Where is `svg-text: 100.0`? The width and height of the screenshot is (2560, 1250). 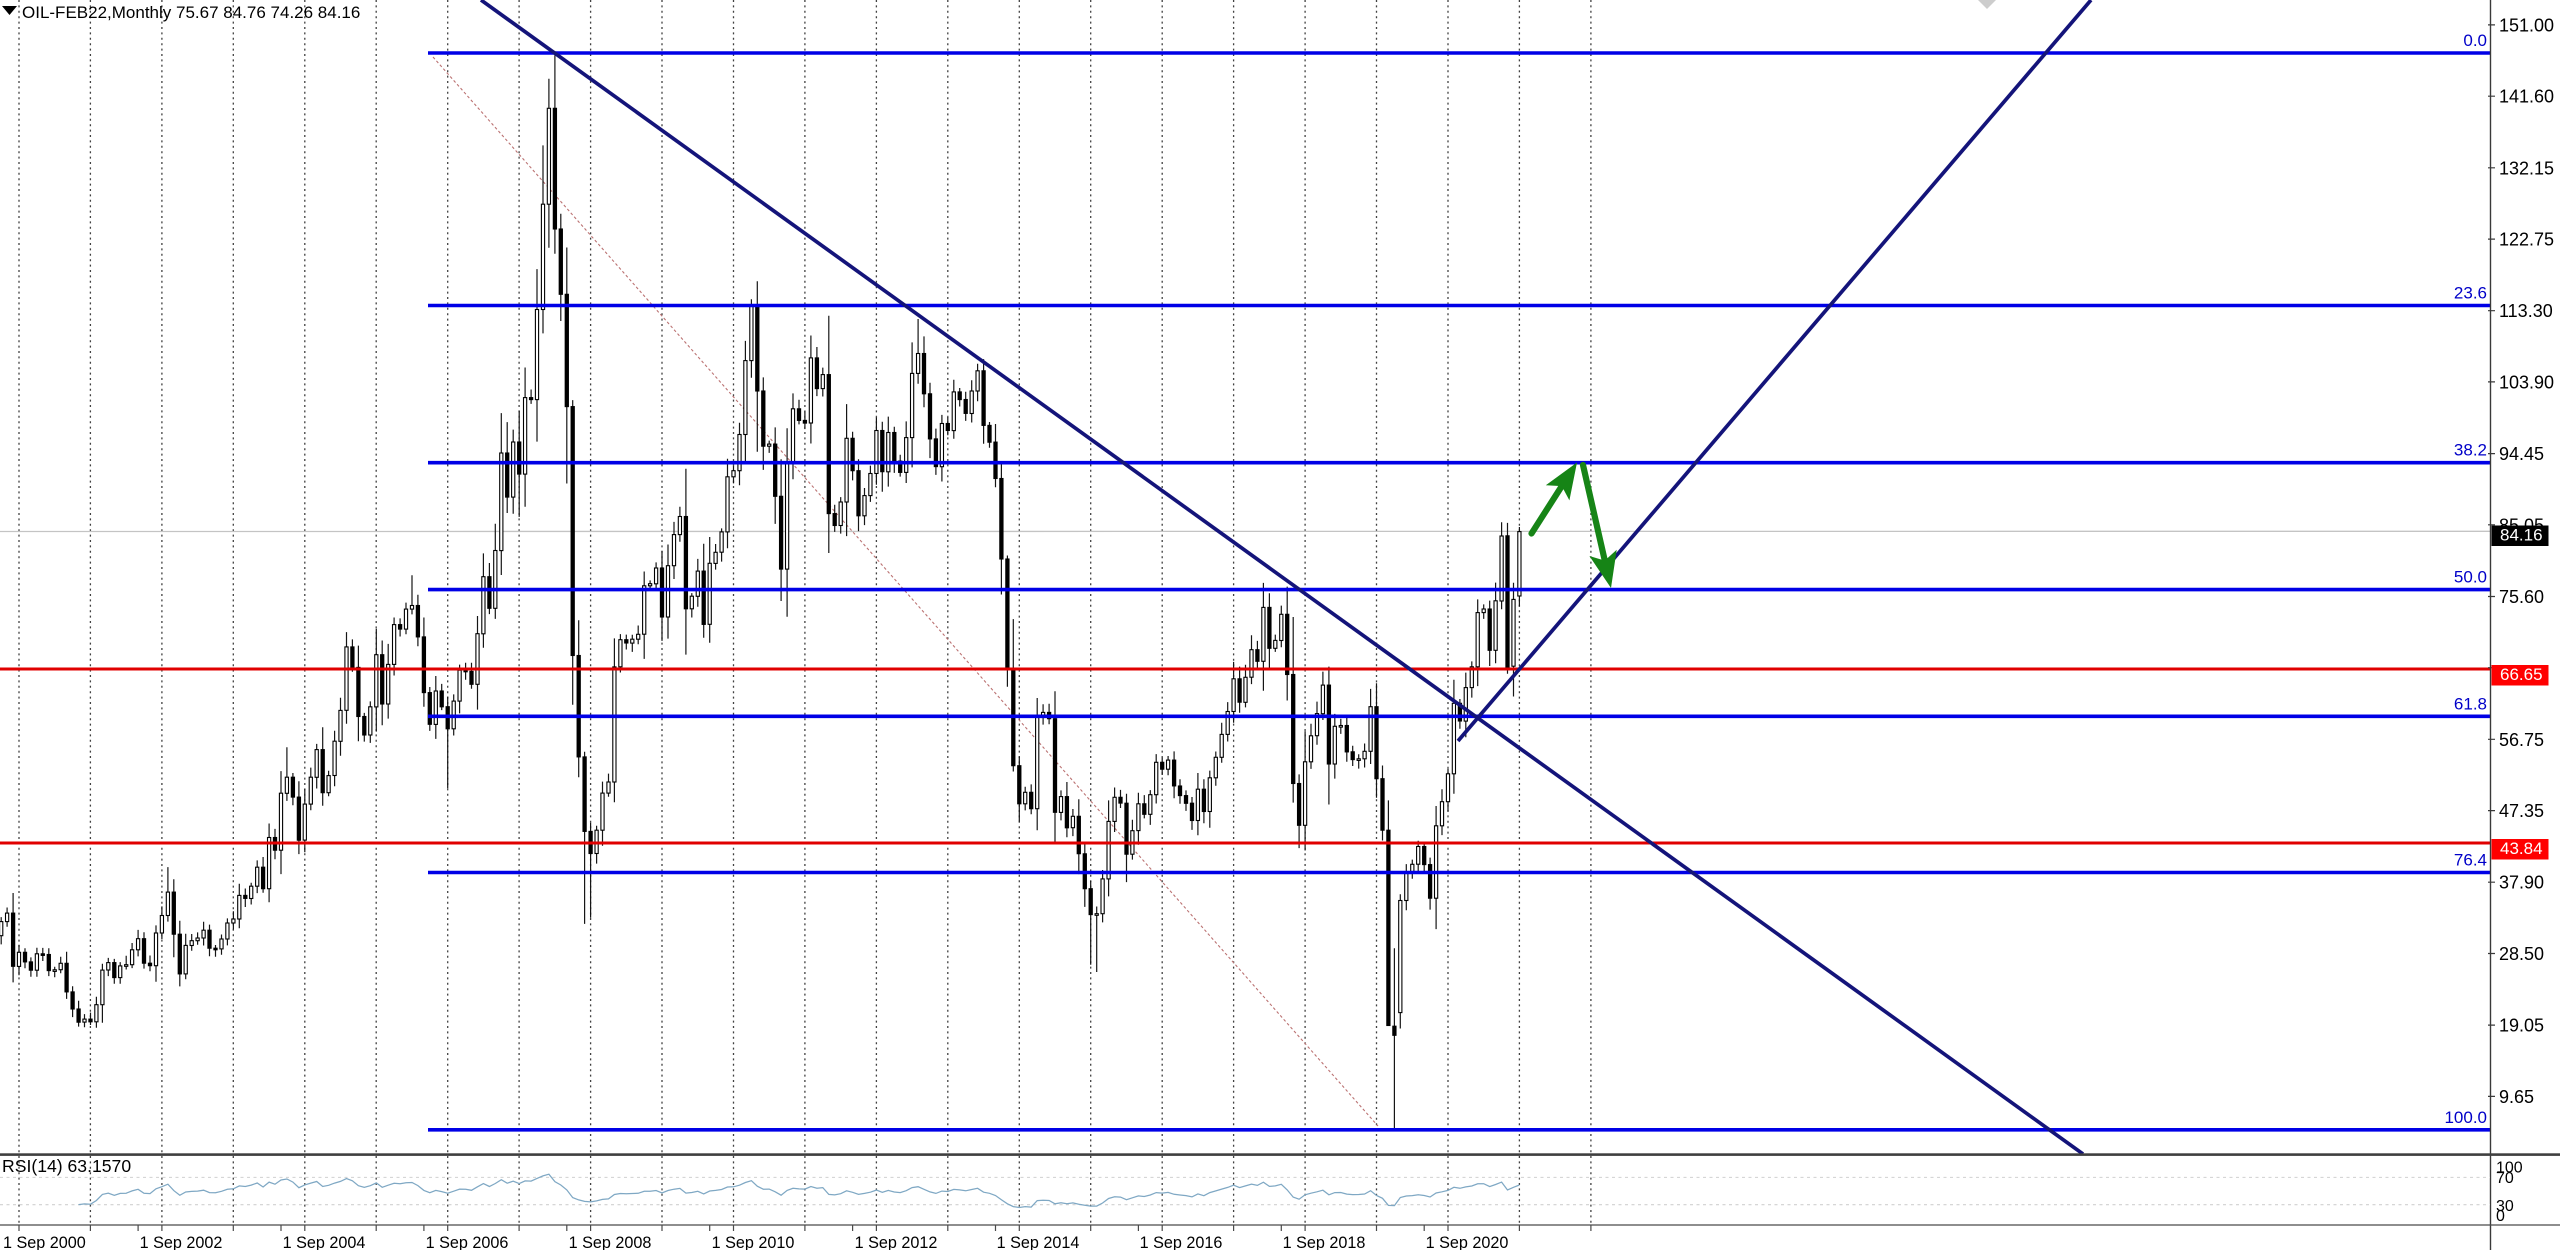
svg-text: 100.0 is located at coordinates (2465, 1117).